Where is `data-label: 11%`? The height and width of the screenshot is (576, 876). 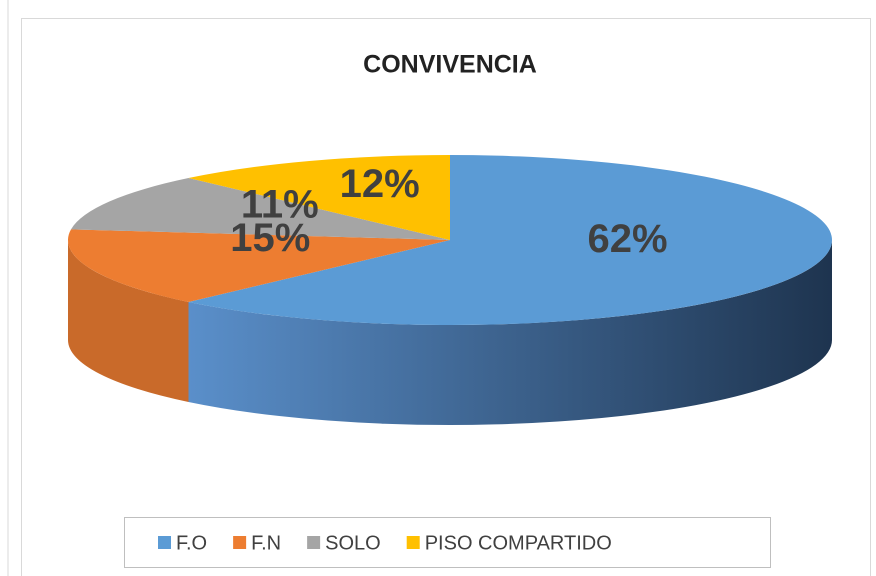
data-label: 11% is located at coordinates (280, 204).